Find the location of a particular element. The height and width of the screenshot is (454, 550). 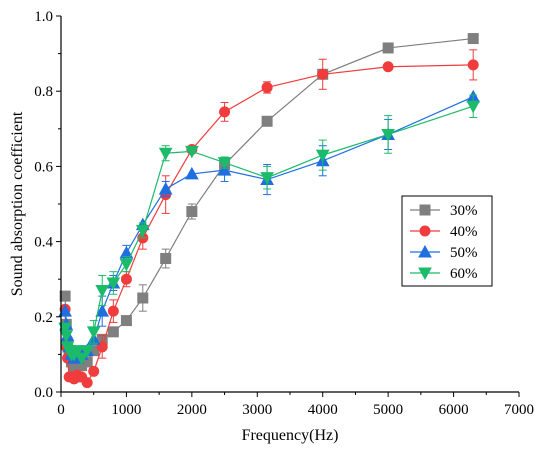

y-tick-label: 0.0 is located at coordinates (43, 393).